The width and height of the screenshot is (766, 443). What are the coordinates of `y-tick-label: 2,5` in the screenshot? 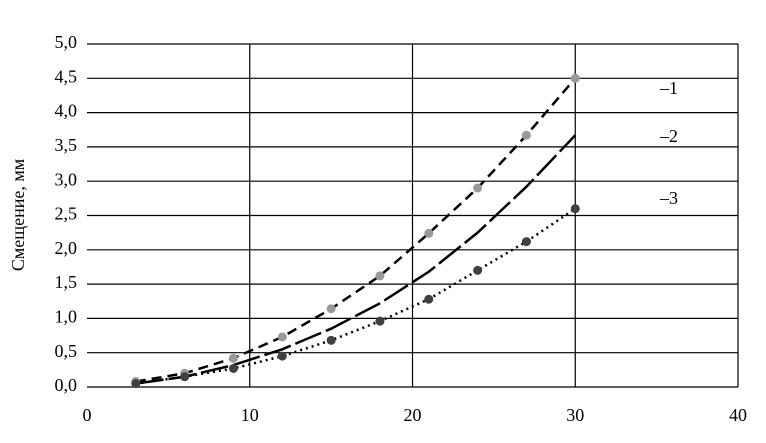 It's located at (66, 214).